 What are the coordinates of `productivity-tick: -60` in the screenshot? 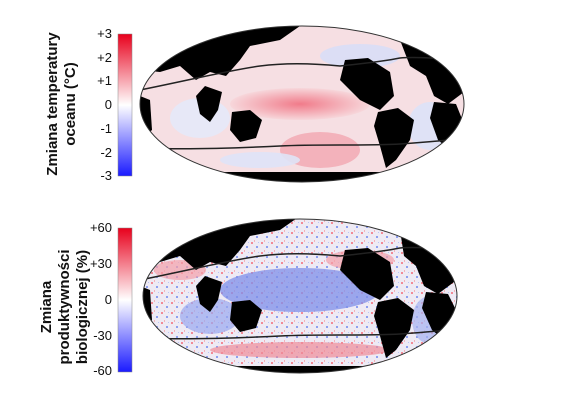 It's located at (102, 370).